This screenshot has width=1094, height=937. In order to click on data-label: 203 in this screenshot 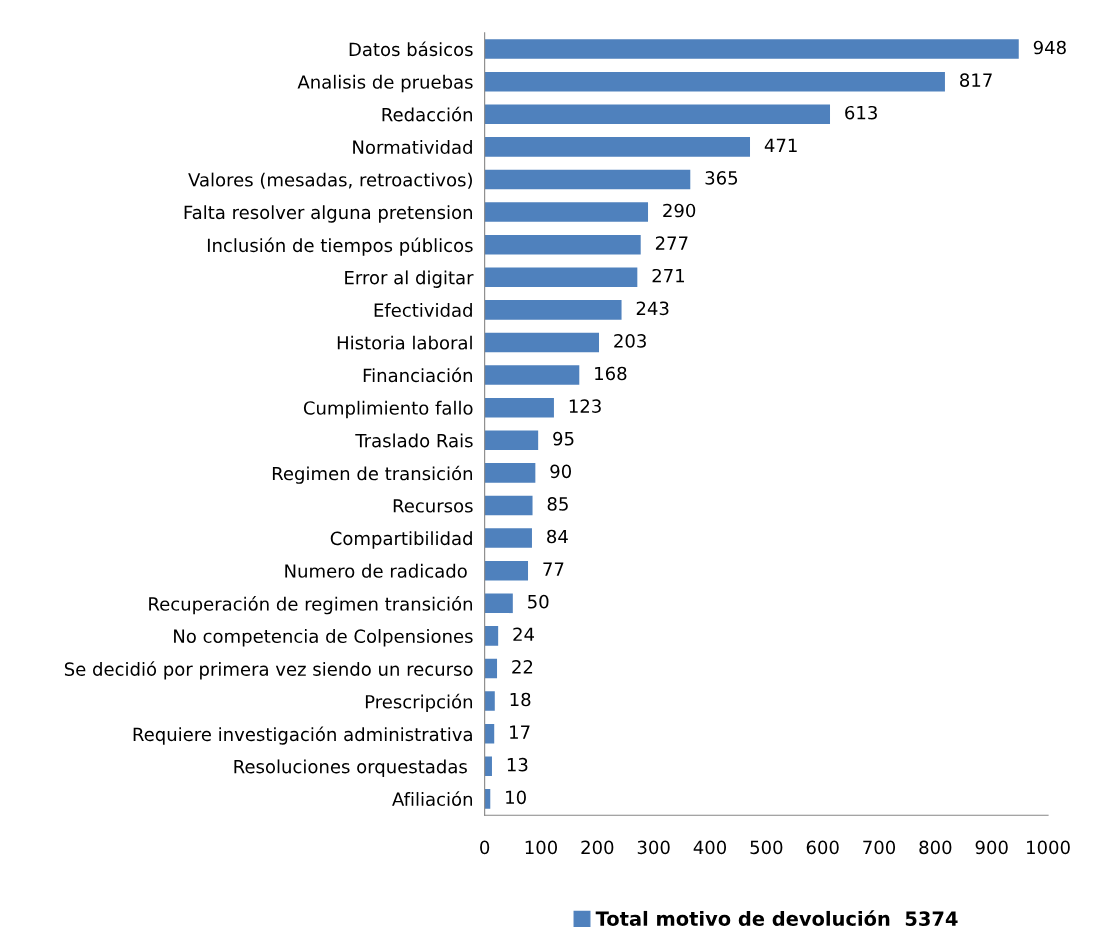, I will do `click(630, 341)`.